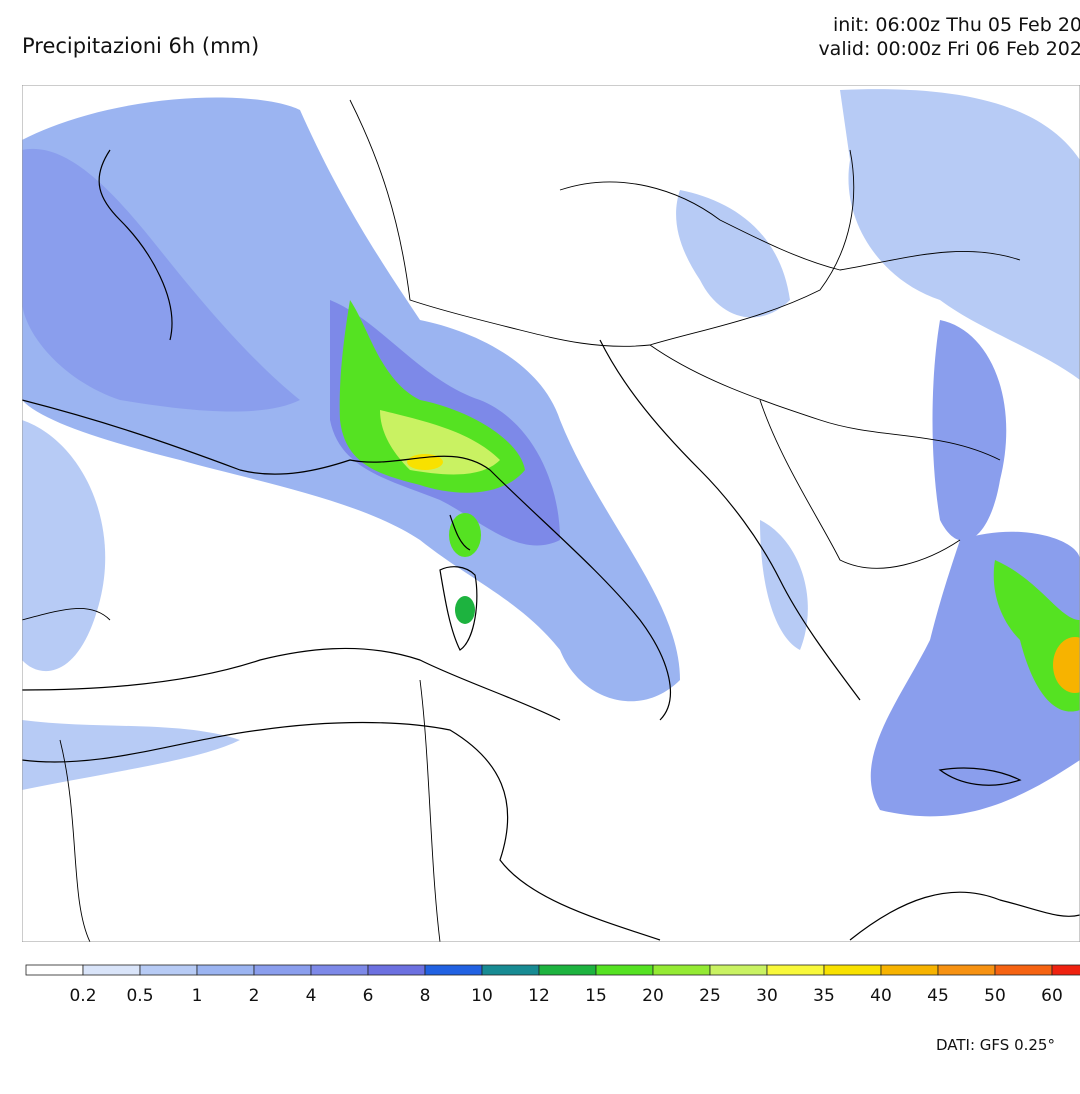 The image size is (1080, 1094). What do you see at coordinates (311, 996) in the screenshot?
I see `colorbar-label: 4` at bounding box center [311, 996].